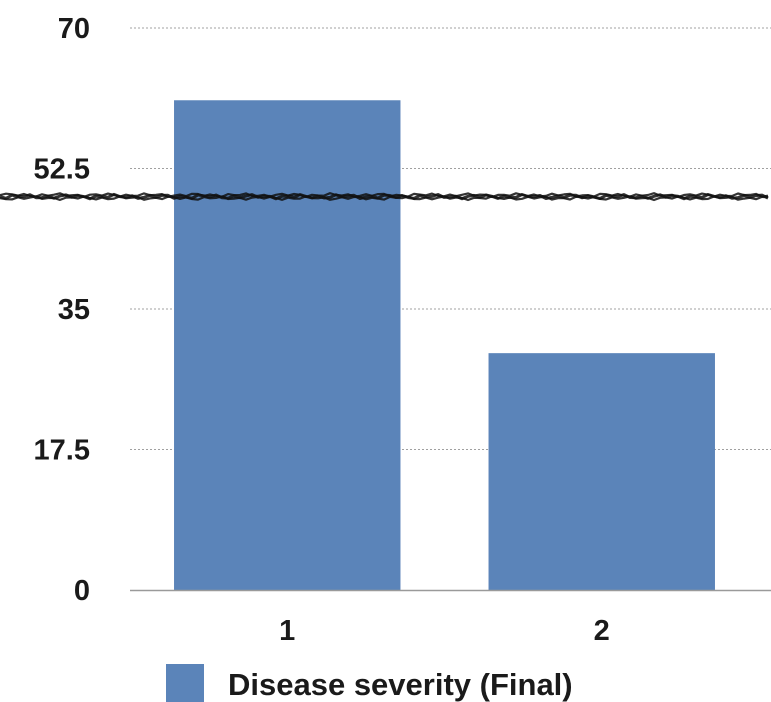 This screenshot has height=702, width=771. I want to click on reference-line, so click(384, 197).